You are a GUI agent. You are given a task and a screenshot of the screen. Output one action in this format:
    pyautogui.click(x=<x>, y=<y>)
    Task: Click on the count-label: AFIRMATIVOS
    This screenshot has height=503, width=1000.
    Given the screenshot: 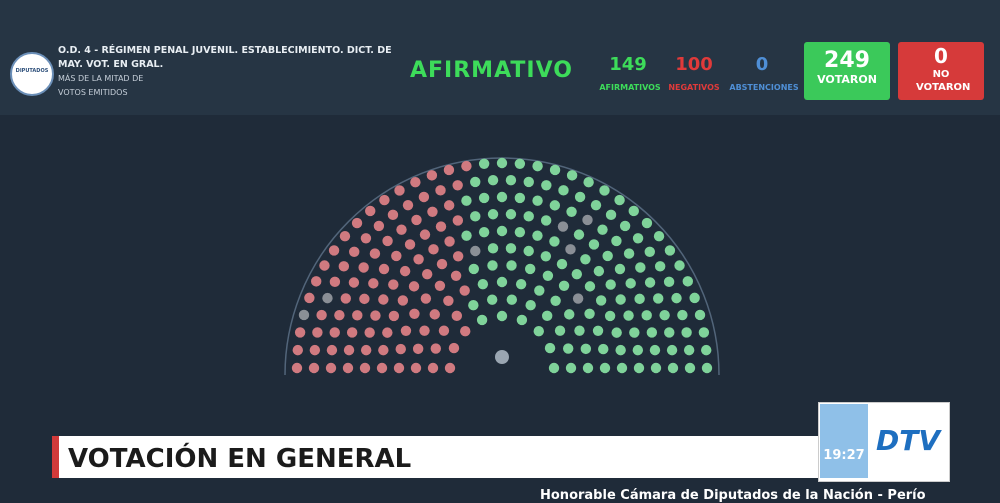 What is the action you would take?
    pyautogui.click(x=630, y=87)
    